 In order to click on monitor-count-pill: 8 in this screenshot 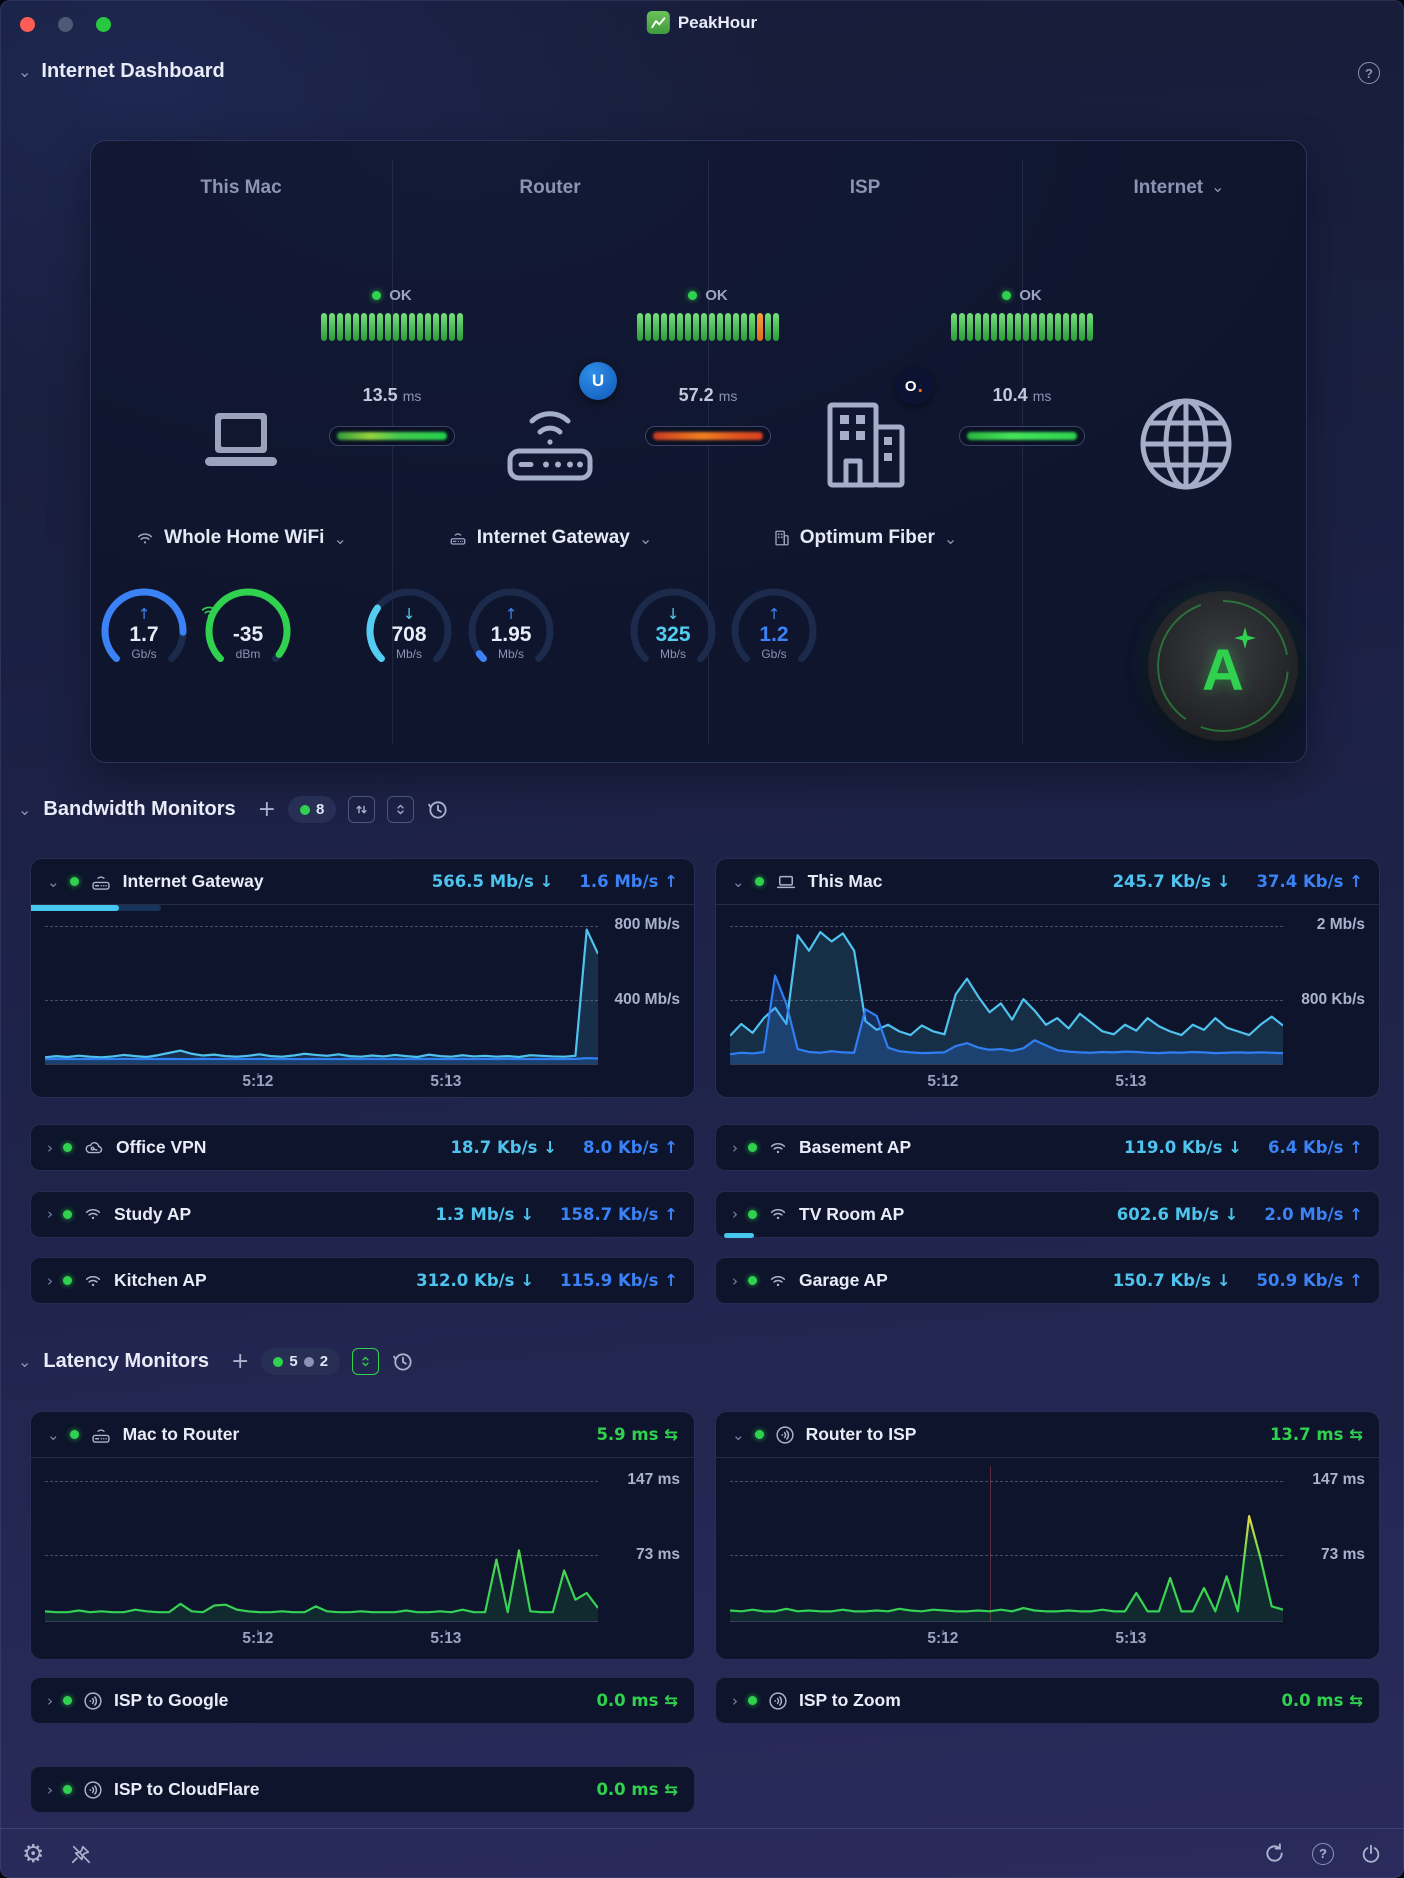, I will do `click(312, 809)`.